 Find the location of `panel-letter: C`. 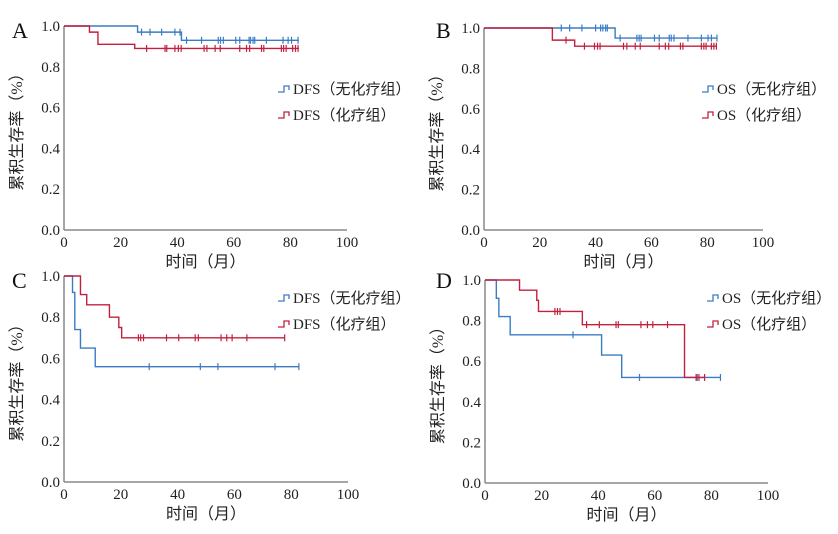

panel-letter: C is located at coordinates (19, 280).